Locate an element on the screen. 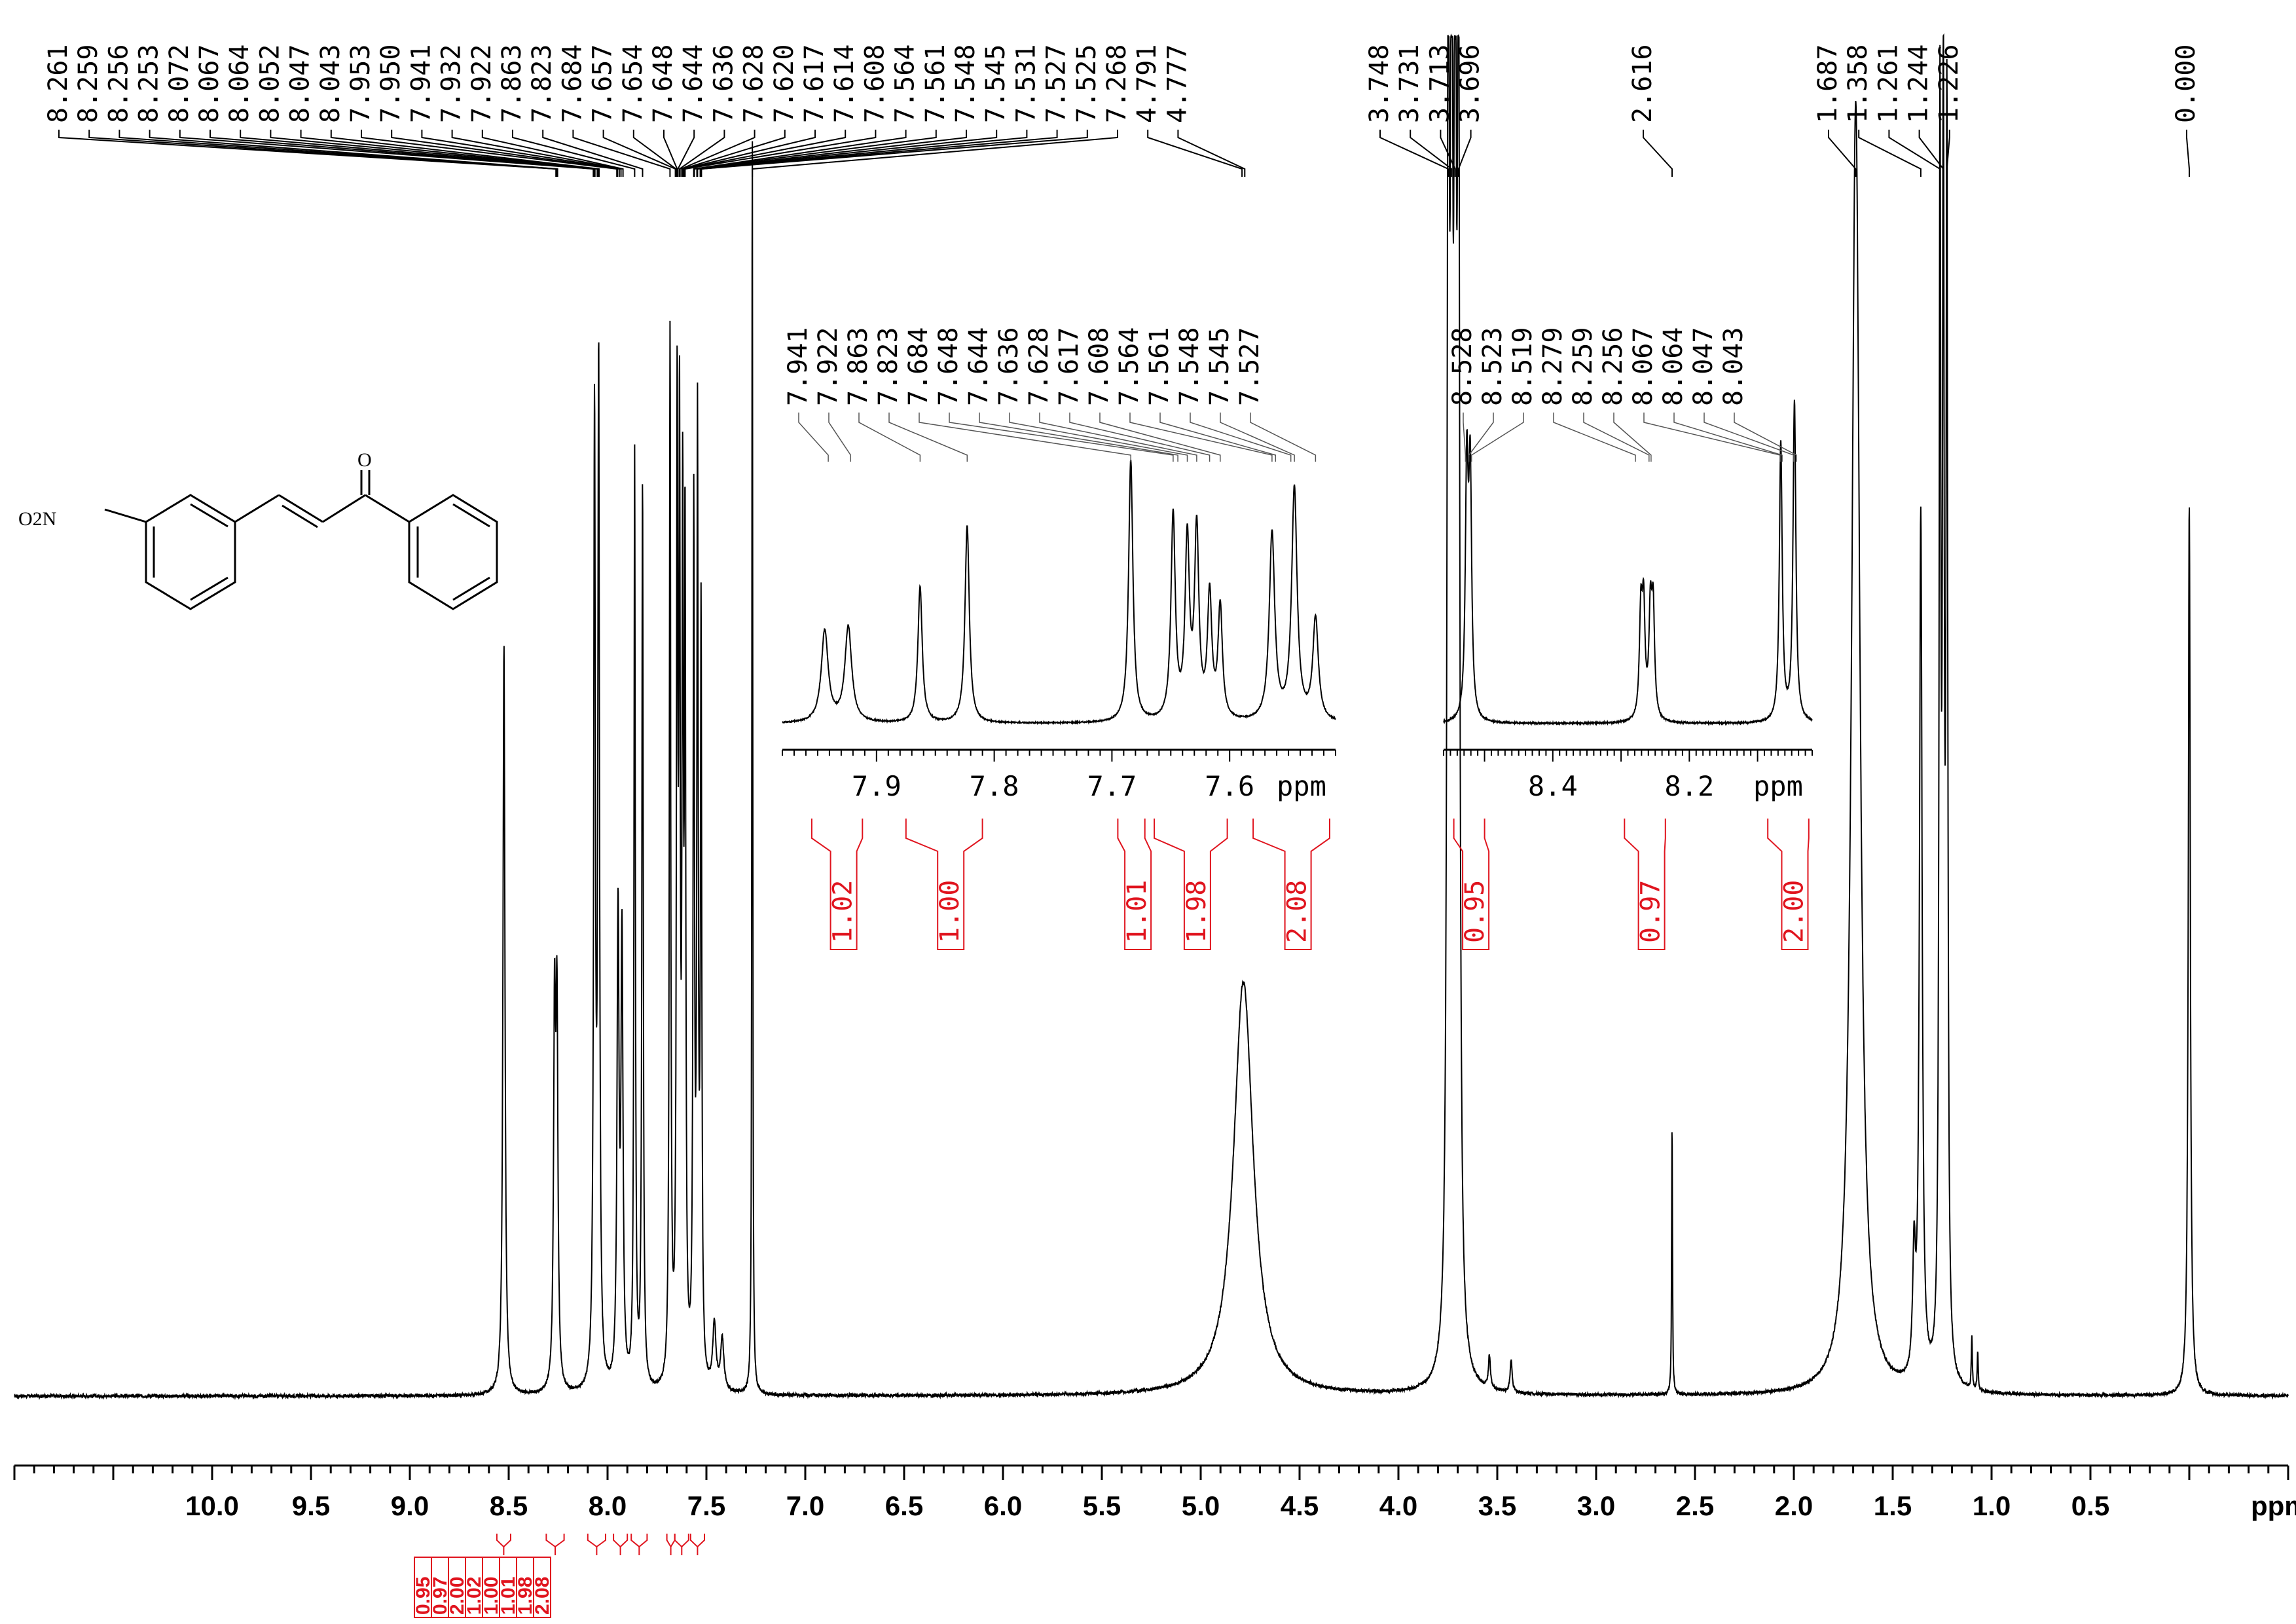 Image resolution: width=2296 pixels, height=1624 pixels. integral-value: 1.98 is located at coordinates (525, 1596).